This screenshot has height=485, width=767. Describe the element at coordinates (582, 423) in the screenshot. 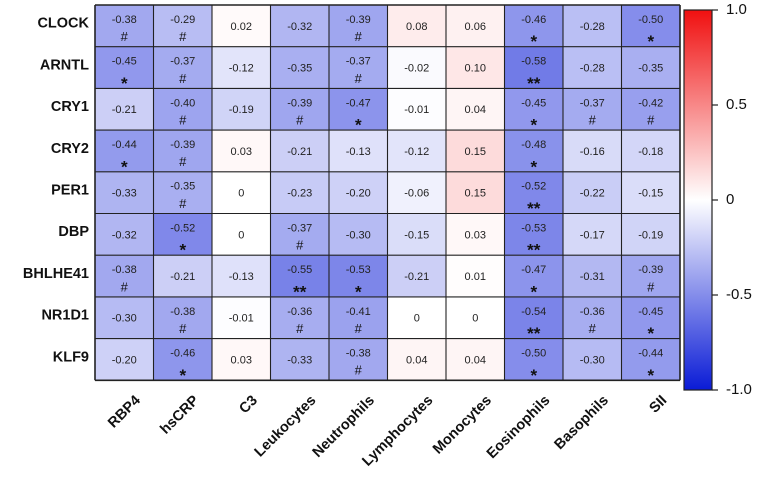

I see `column-label: Basophils` at that location.